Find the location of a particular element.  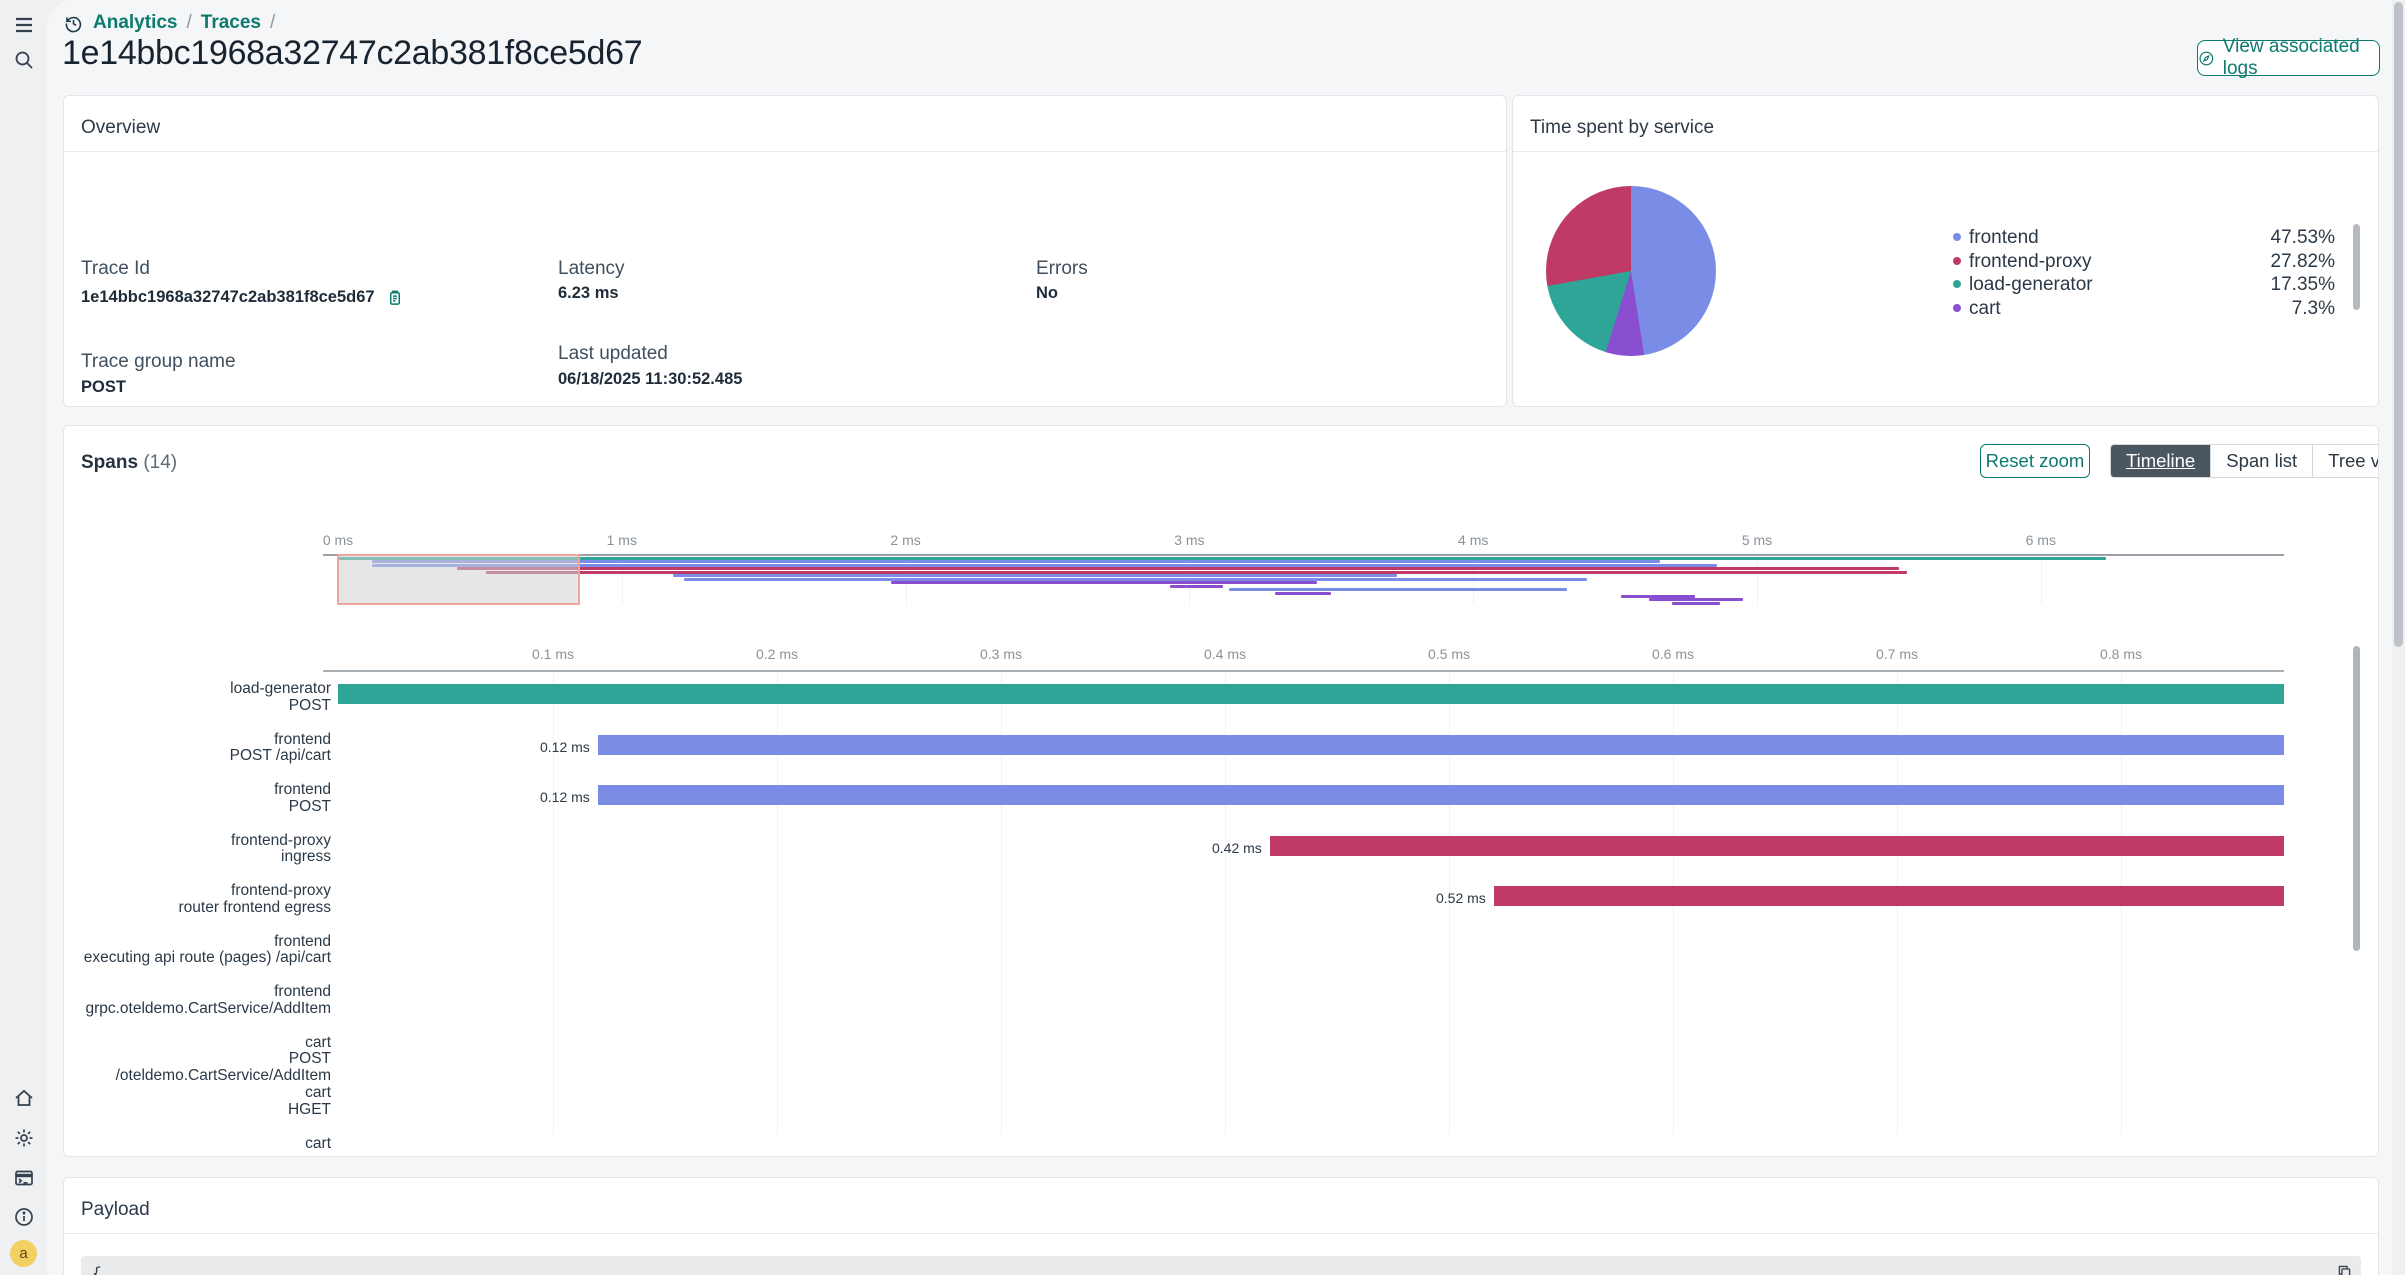

legend-row: frontend-proxy 27.82% is located at coordinates (2144, 261).